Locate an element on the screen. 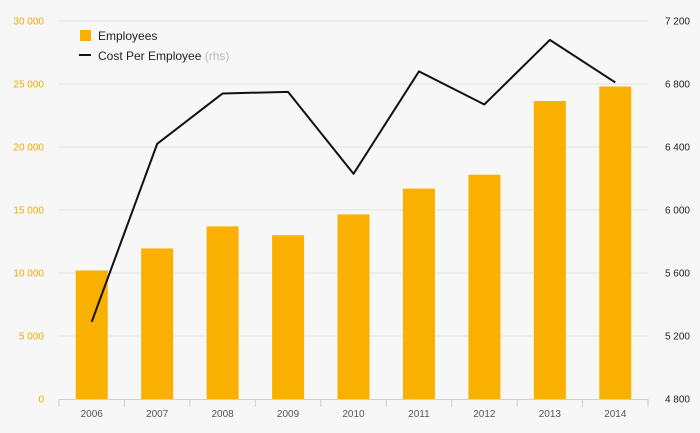 The height and width of the screenshot is (433, 700). x-axis-tick-label: 2012 is located at coordinates (484, 414).